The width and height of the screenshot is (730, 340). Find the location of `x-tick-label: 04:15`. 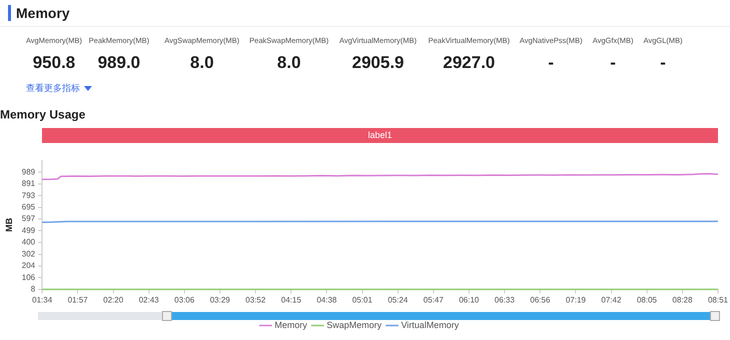

x-tick-label: 04:15 is located at coordinates (291, 299).